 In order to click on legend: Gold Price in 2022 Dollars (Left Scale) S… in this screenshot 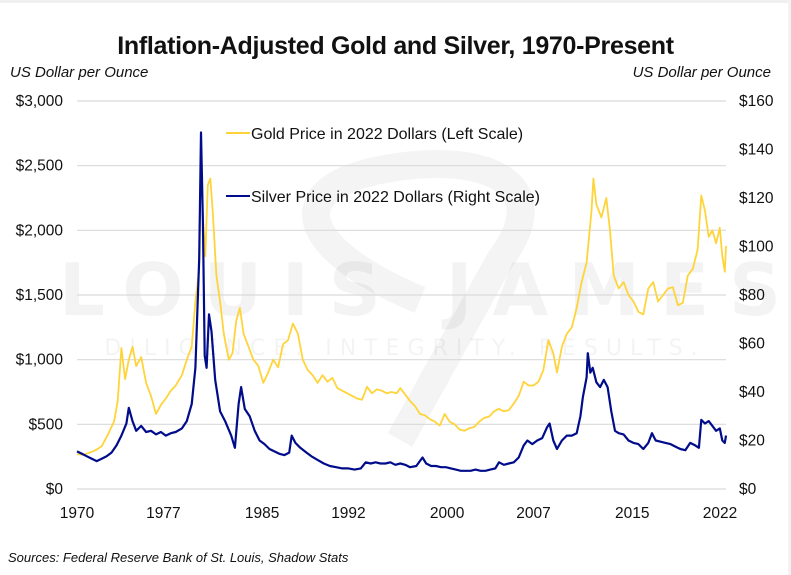, I will do `click(383, 166)`.